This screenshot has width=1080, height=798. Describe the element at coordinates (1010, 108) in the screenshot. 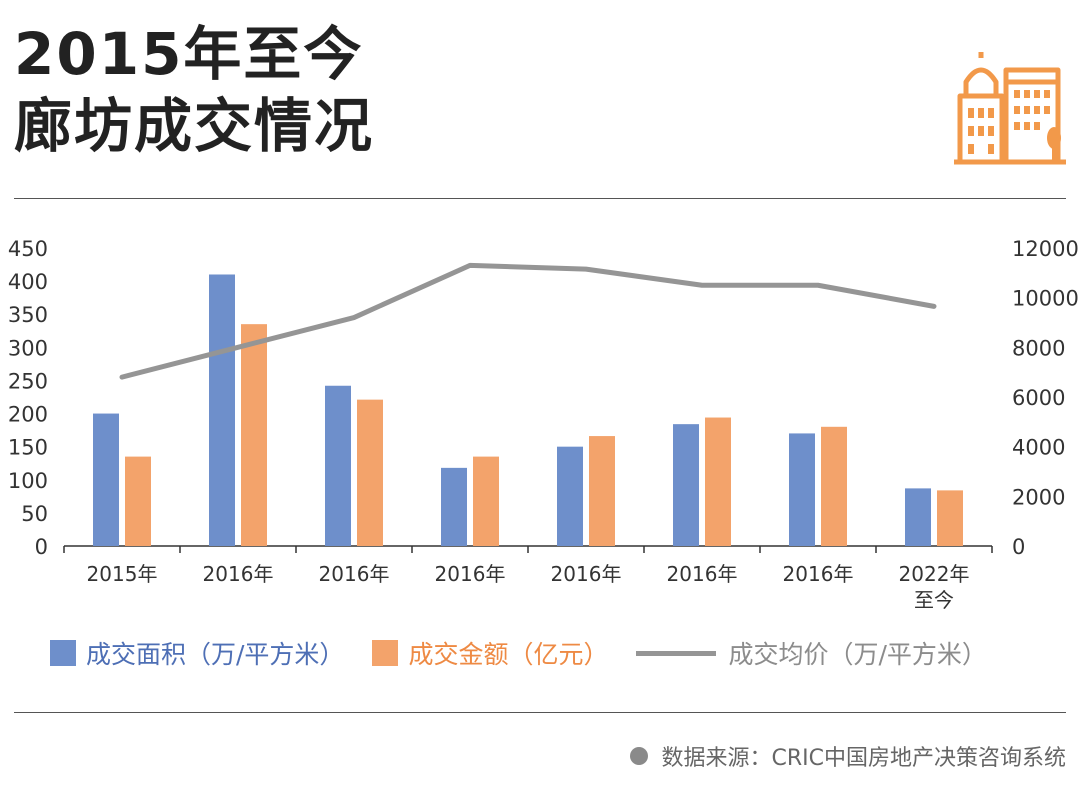

I see `city-buildings-icon` at that location.